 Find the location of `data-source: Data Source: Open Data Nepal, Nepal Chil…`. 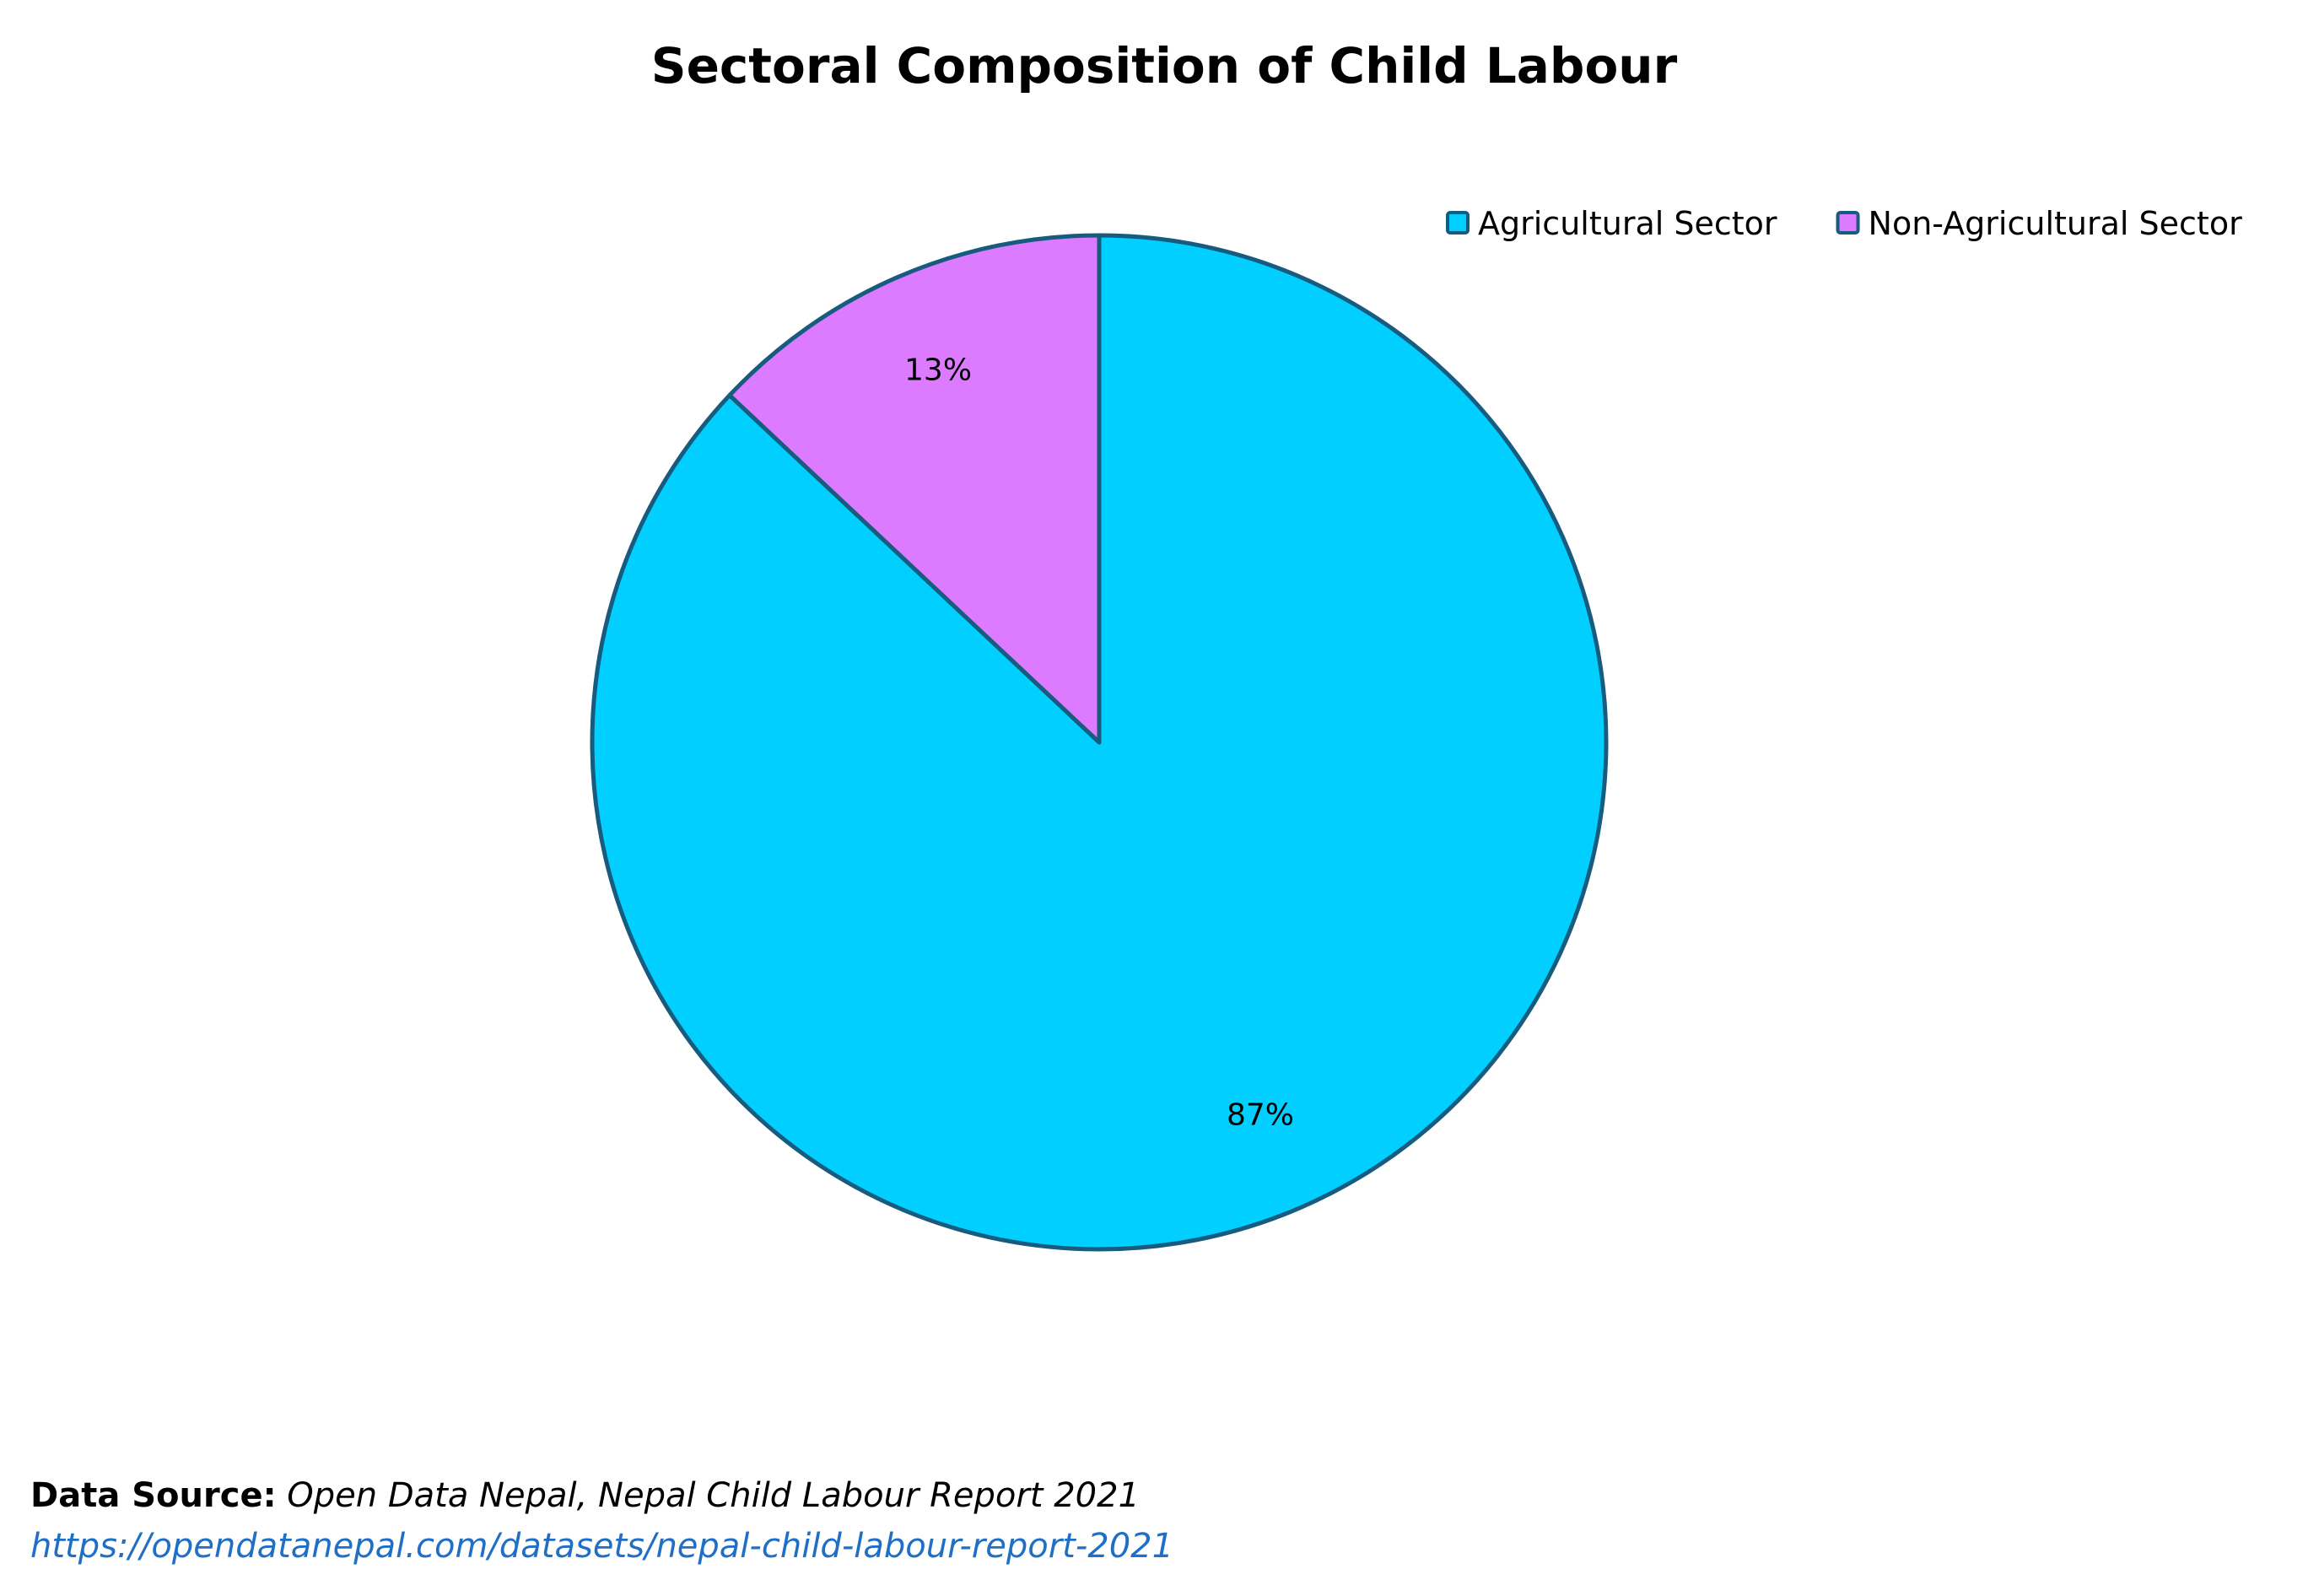

data-source: Data Source: Open Data Nepal, Nepal Chil… is located at coordinates (601, 1521).